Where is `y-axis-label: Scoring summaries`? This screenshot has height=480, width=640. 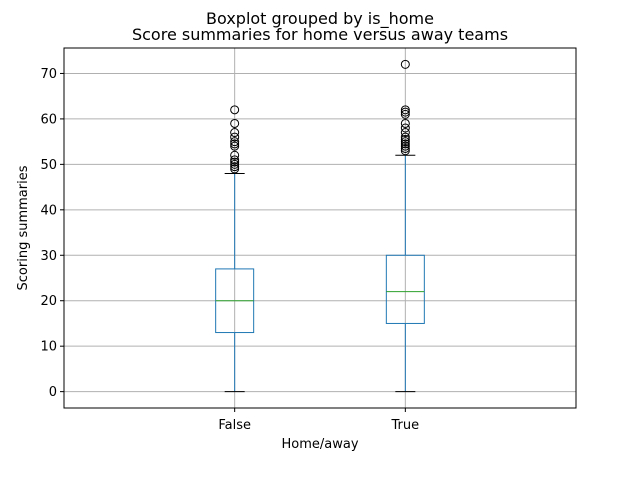 y-axis-label: Scoring summaries is located at coordinates (23, 227).